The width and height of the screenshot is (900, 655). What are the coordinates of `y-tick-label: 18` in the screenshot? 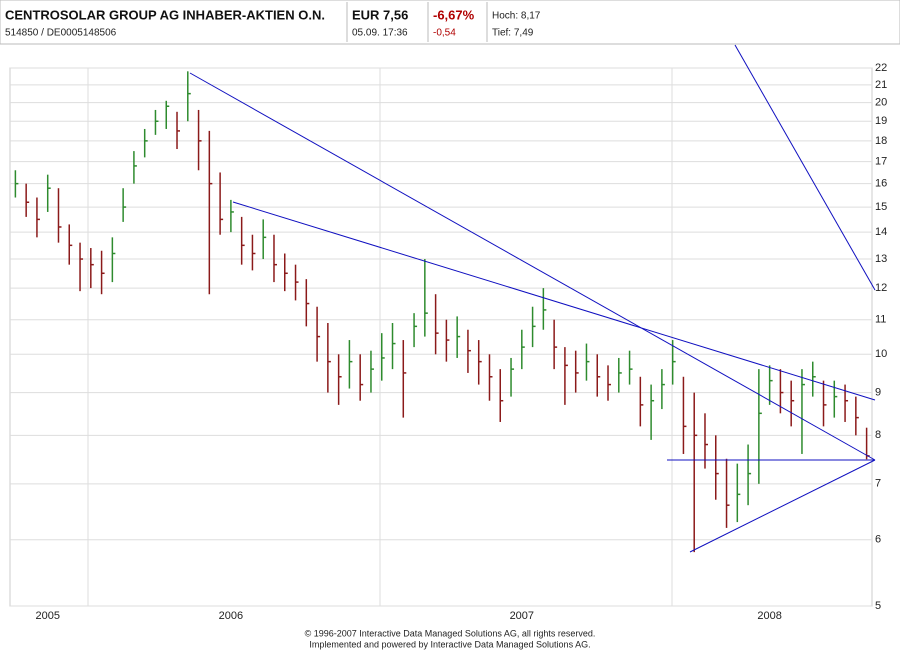 It's located at (881, 141).